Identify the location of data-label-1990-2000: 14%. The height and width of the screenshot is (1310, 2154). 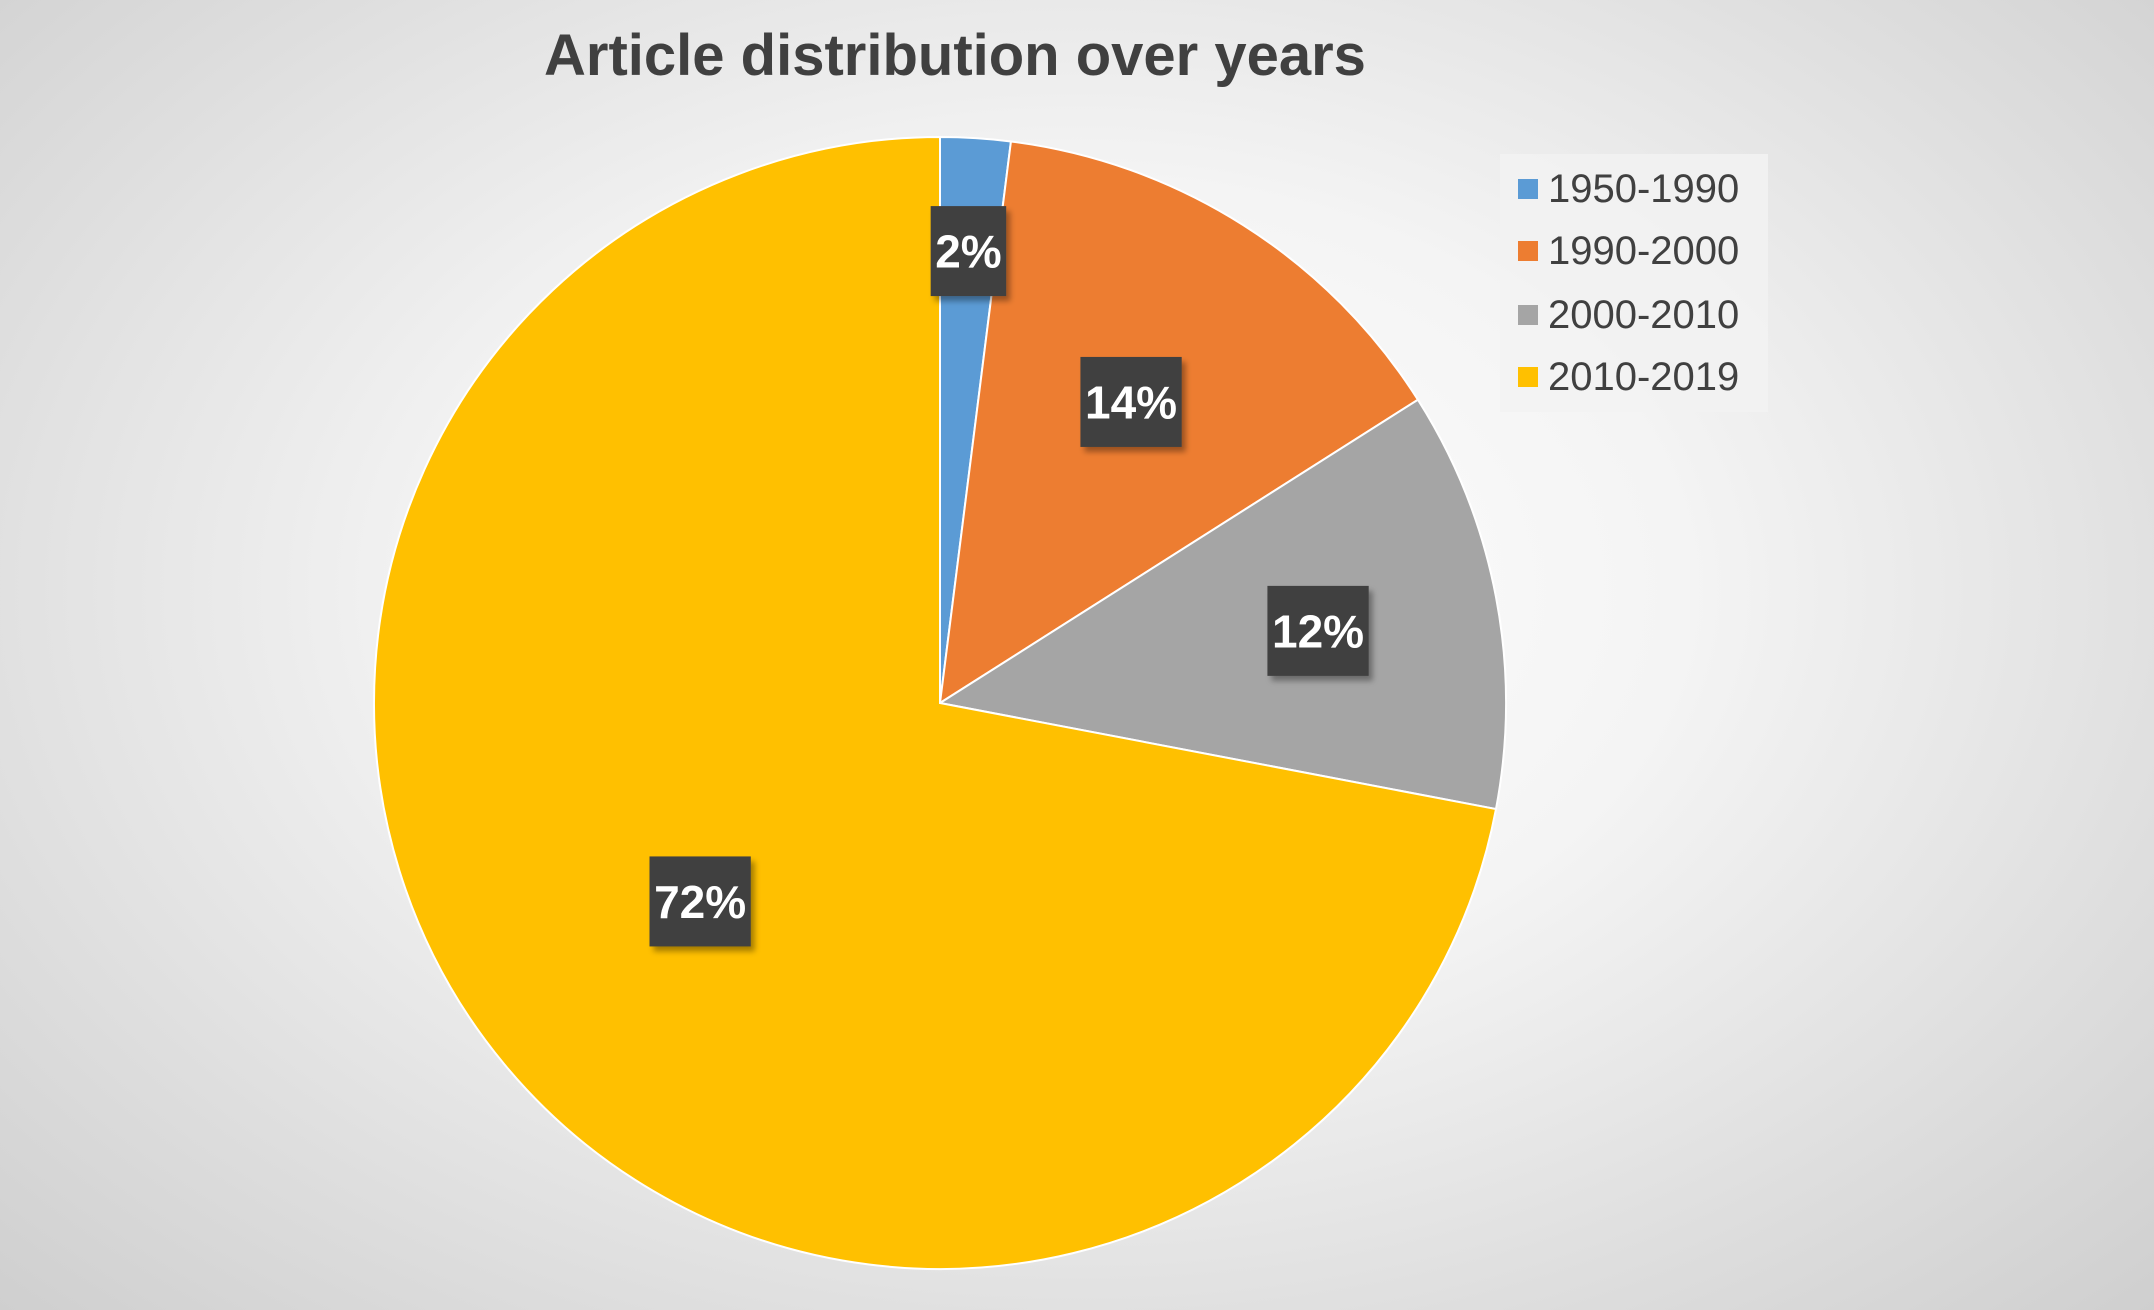
(1131, 401).